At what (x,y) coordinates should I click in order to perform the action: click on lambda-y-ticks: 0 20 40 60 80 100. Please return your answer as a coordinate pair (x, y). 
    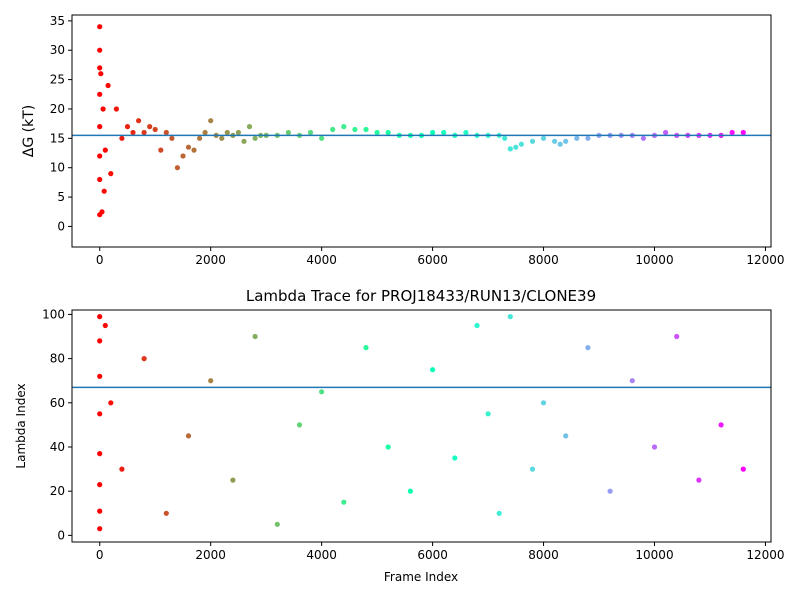
    Looking at the image, I should click on (57, 424).